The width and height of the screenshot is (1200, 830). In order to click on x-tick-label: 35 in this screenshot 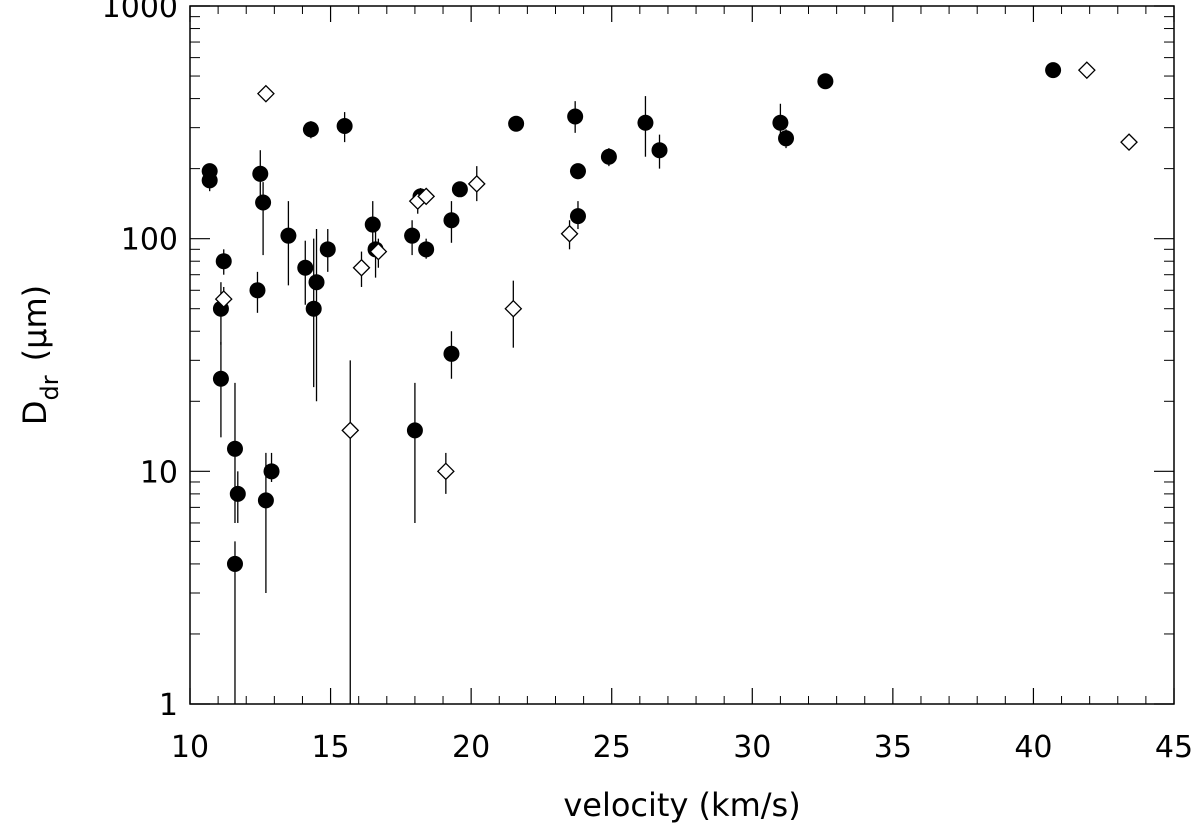, I will do `click(893, 747)`.